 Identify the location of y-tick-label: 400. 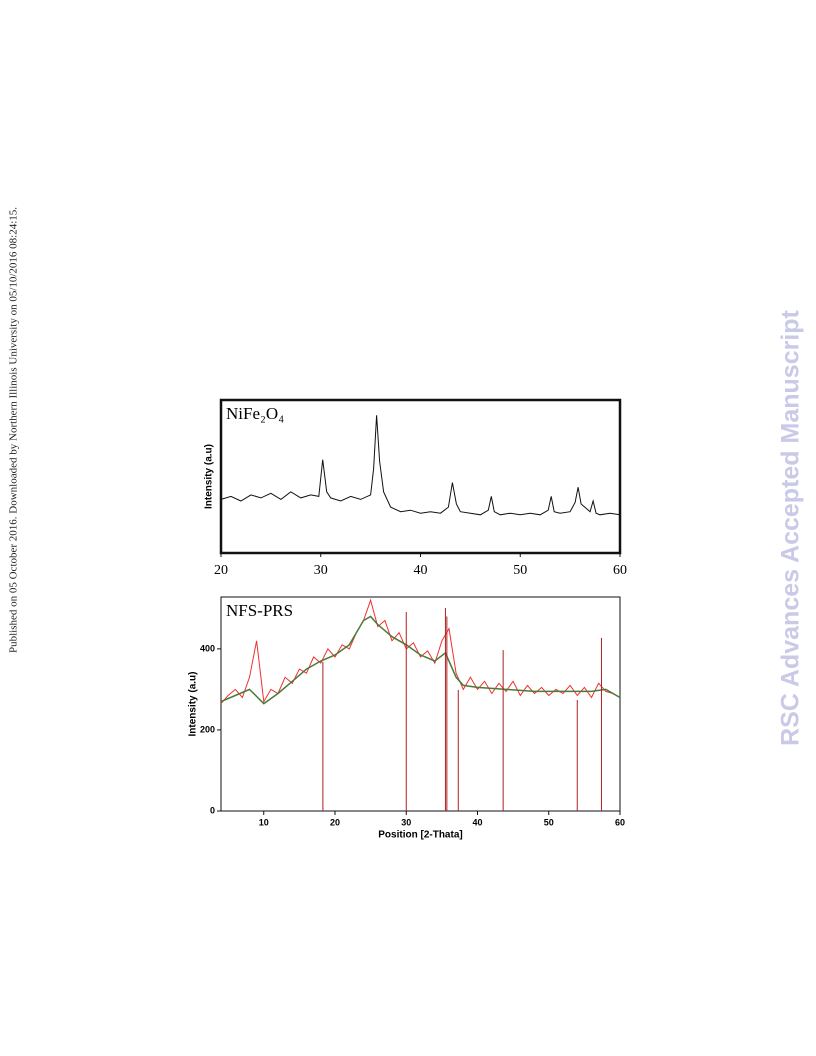
(207, 648).